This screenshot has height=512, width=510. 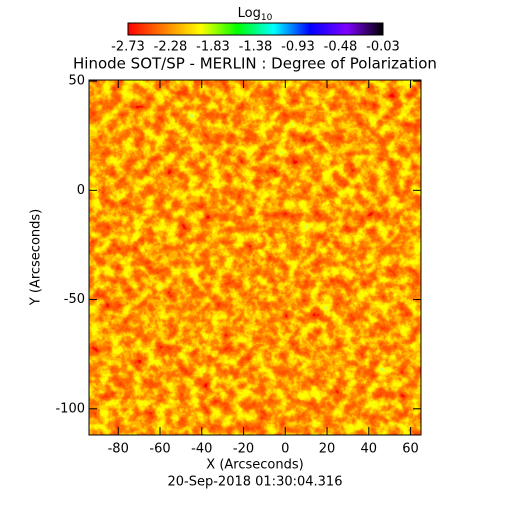 I want to click on colorbar-tick-label: -1.83, so click(x=213, y=47).